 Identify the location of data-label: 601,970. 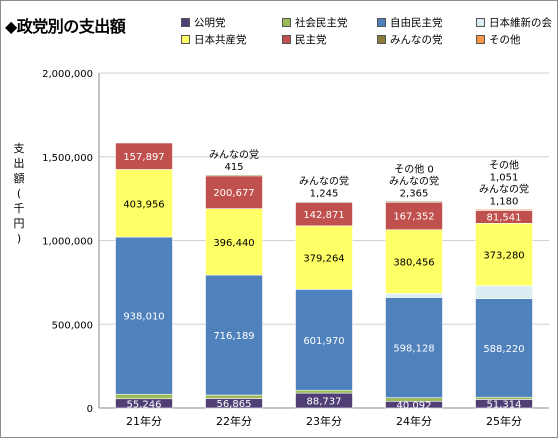
(323, 341).